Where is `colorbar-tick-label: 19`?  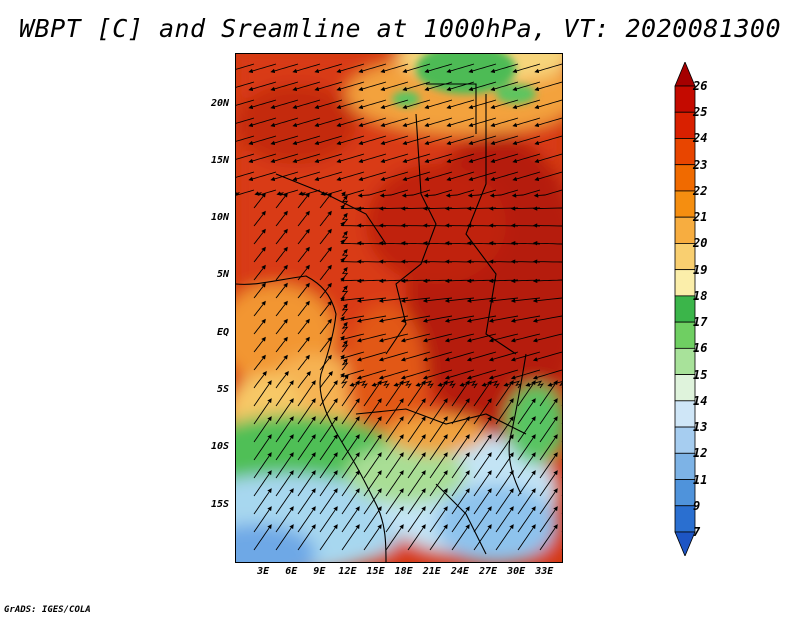
colorbar-tick-label: 19 is located at coordinates (700, 269).